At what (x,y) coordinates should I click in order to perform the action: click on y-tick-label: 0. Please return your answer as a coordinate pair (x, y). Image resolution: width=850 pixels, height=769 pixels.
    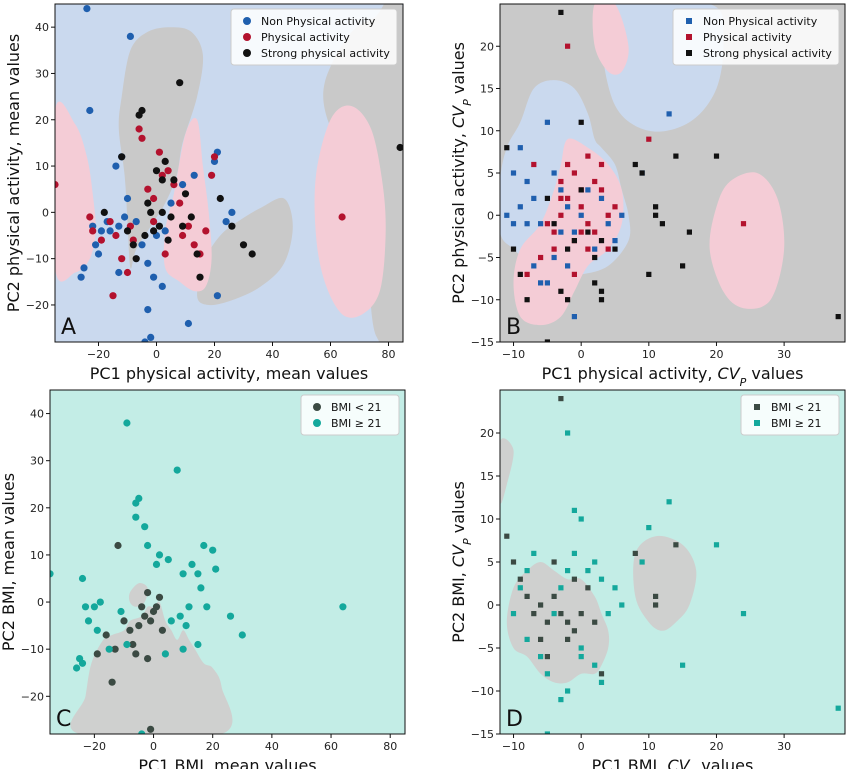
    Looking at the image, I should click on (490, 215).